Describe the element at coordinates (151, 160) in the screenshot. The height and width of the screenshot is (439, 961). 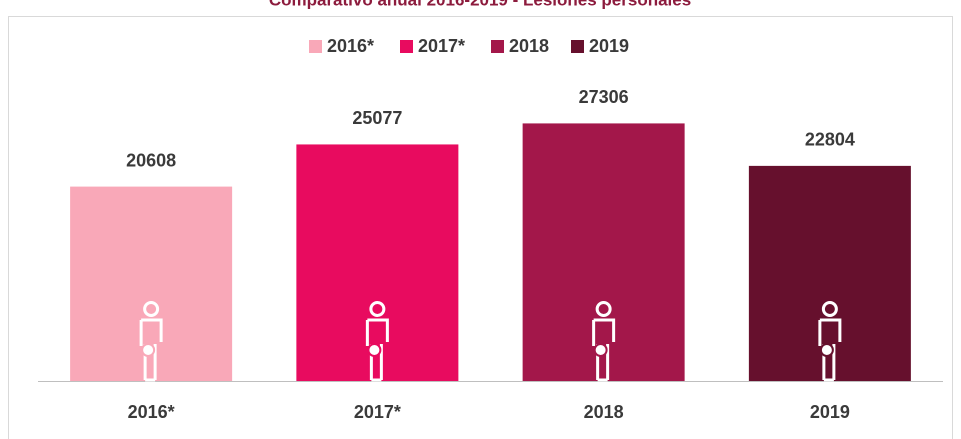
I see `data-label: 20608` at that location.